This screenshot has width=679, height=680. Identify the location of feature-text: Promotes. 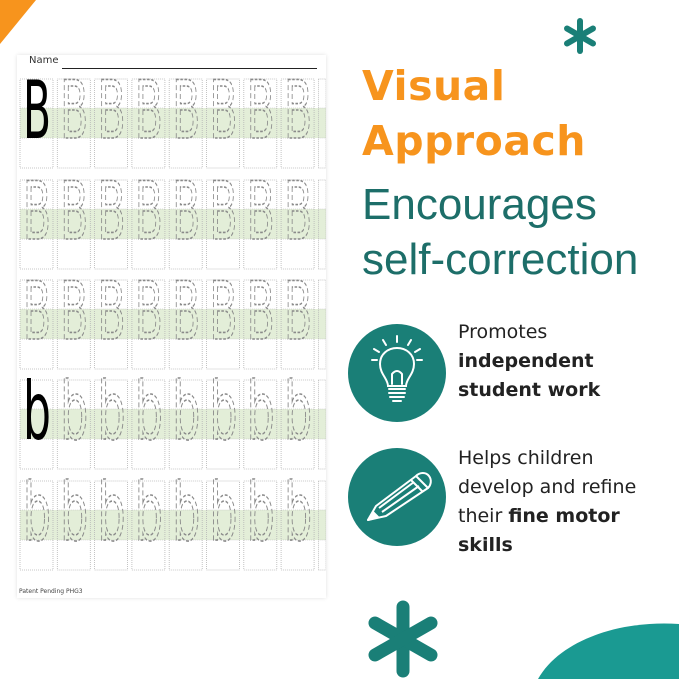
(503, 332).